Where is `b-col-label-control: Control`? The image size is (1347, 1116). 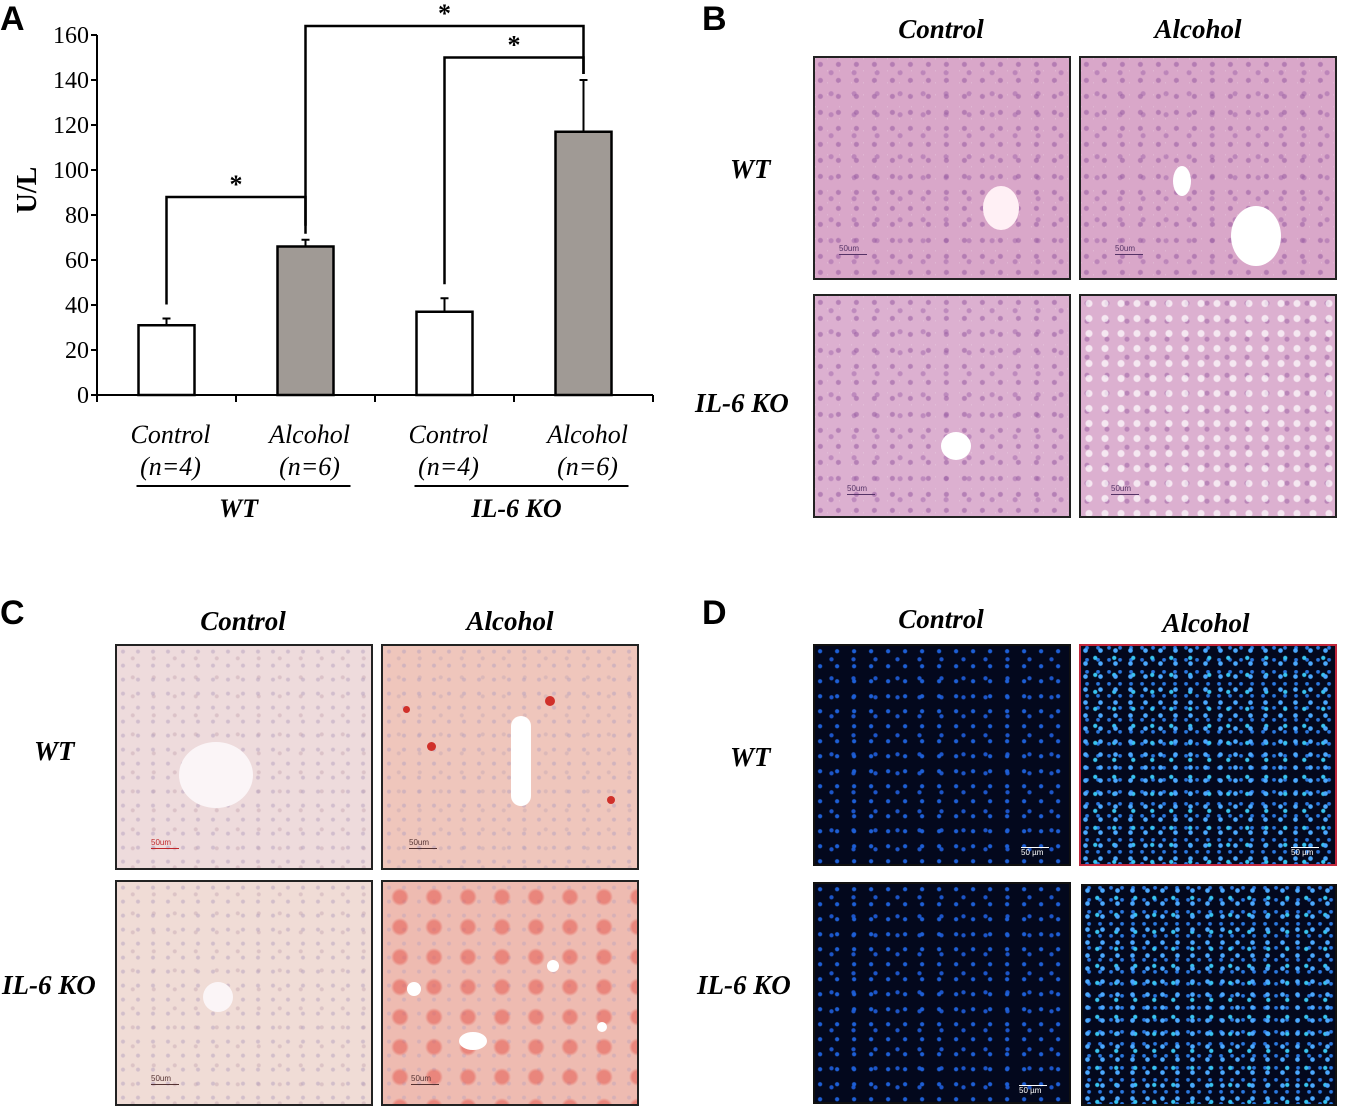 b-col-label-control: Control is located at coordinates (941, 29).